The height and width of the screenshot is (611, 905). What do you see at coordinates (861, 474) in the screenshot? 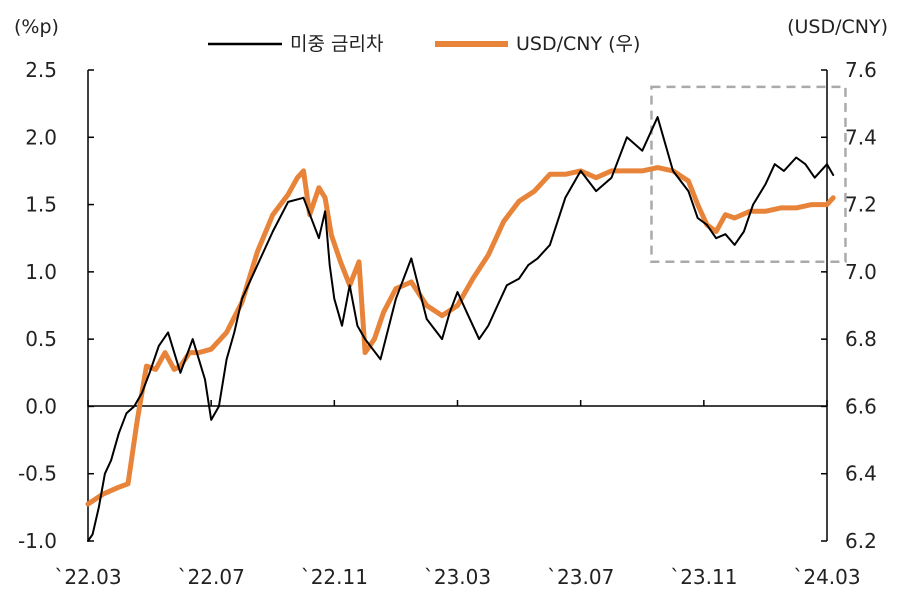
I see `right-tick-label: 6.4` at bounding box center [861, 474].